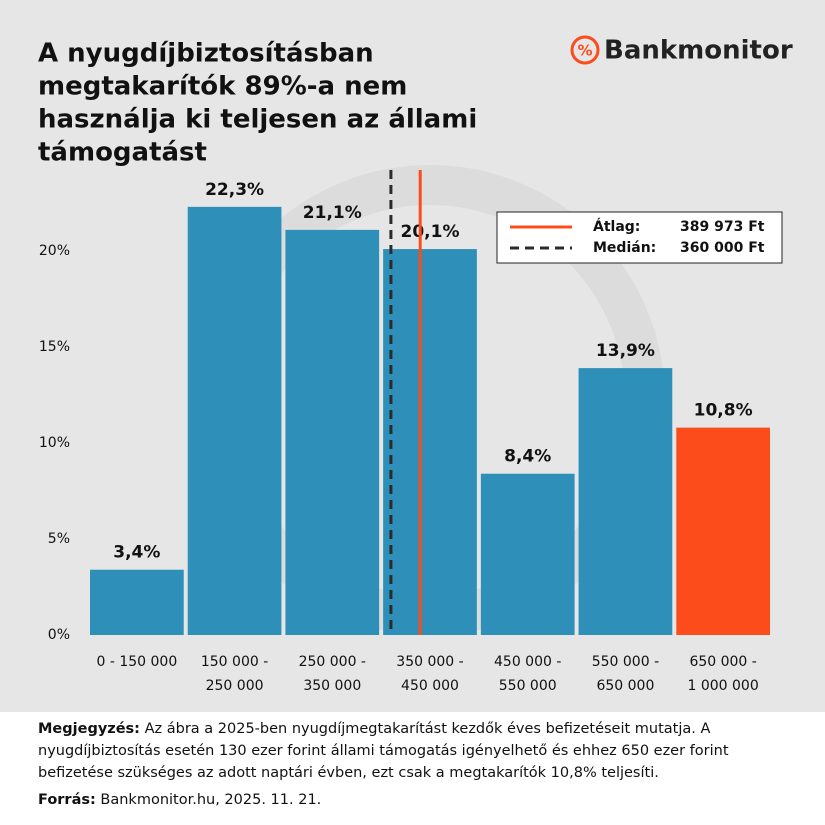 The image size is (825, 825). I want to click on x-tick-label: 1 000 000, so click(723, 686).